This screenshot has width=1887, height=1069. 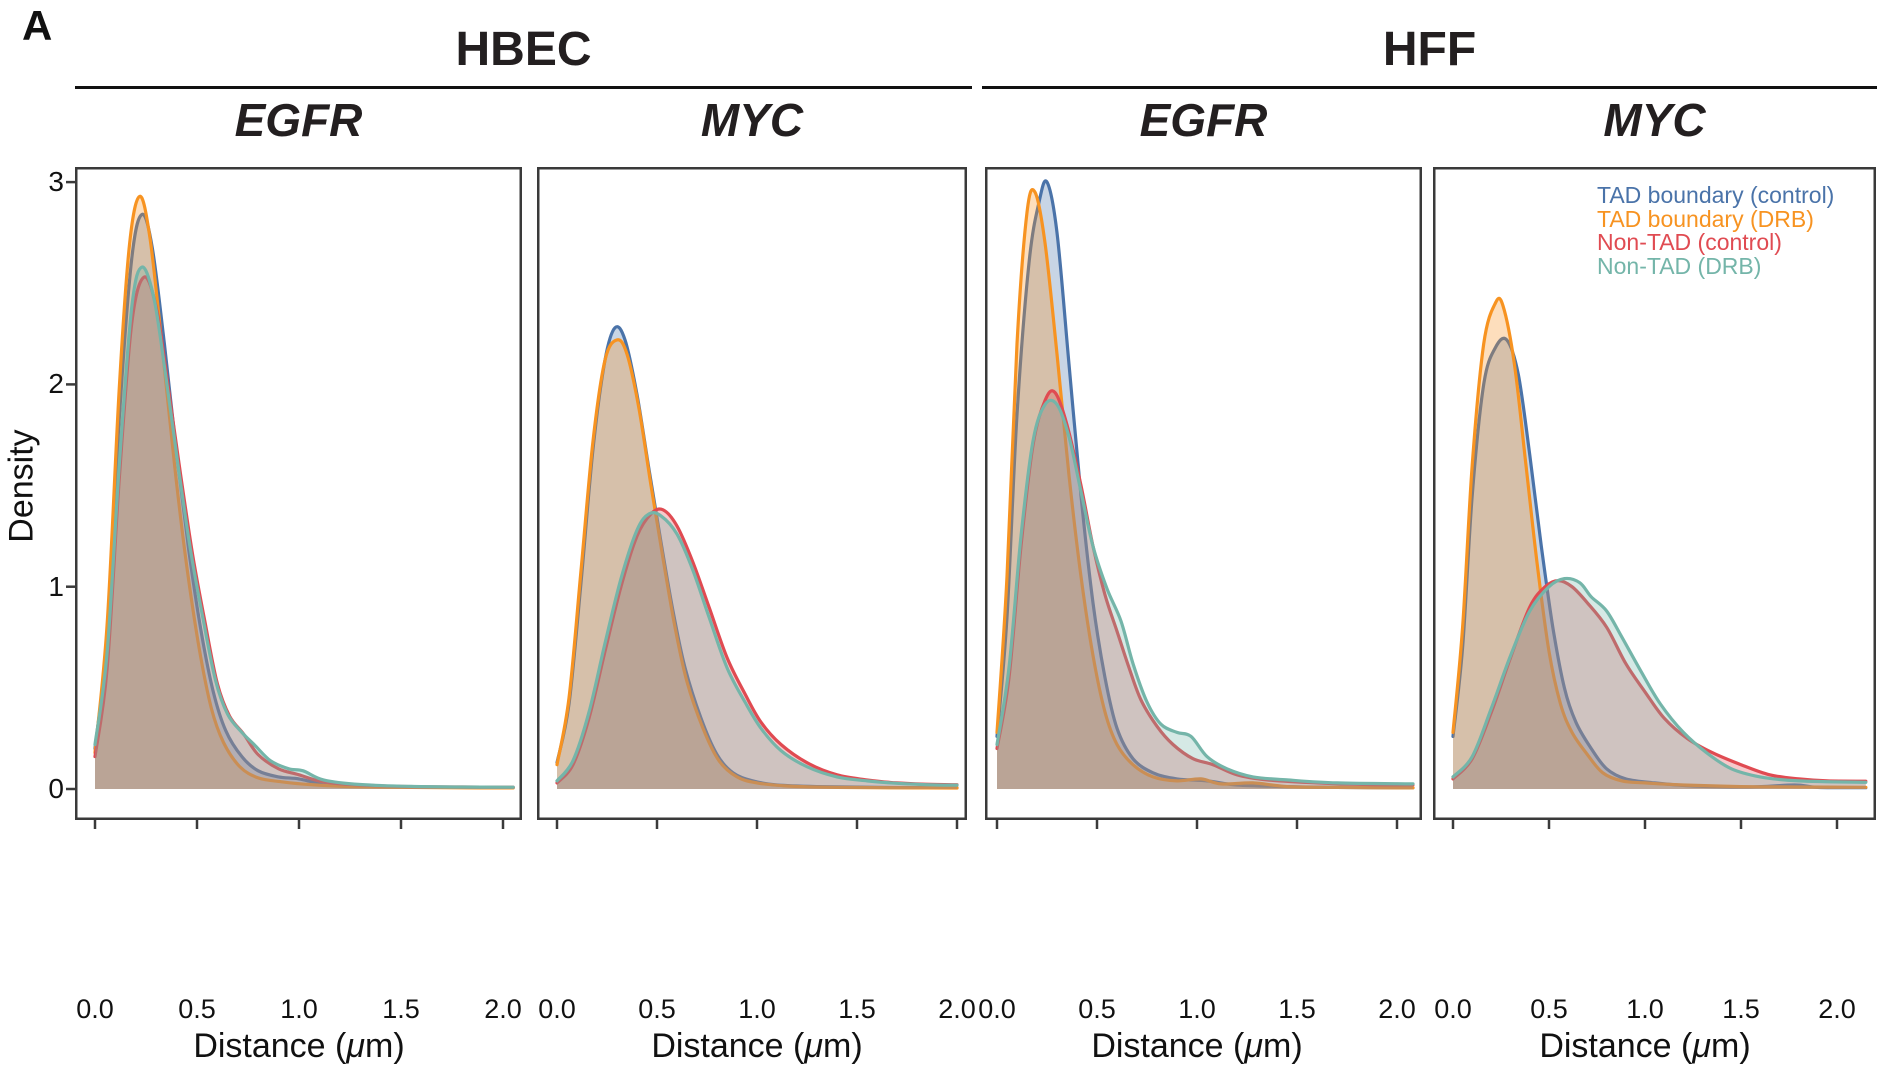 I want to click on y-axis-title: Density, so click(x=21, y=486).